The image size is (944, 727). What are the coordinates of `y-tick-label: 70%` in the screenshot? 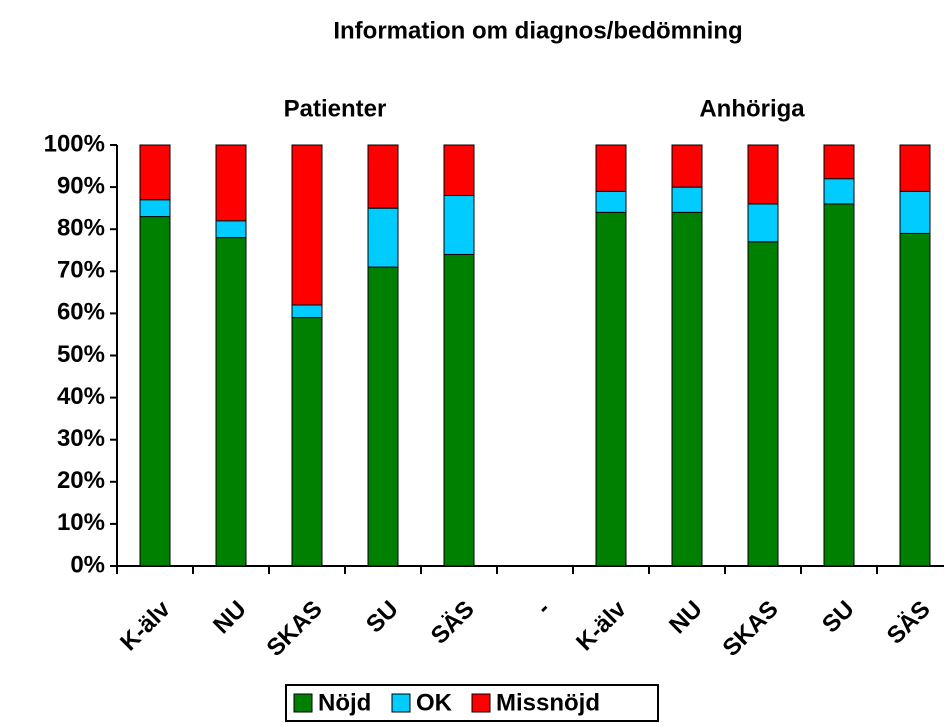 It's located at (81, 270).